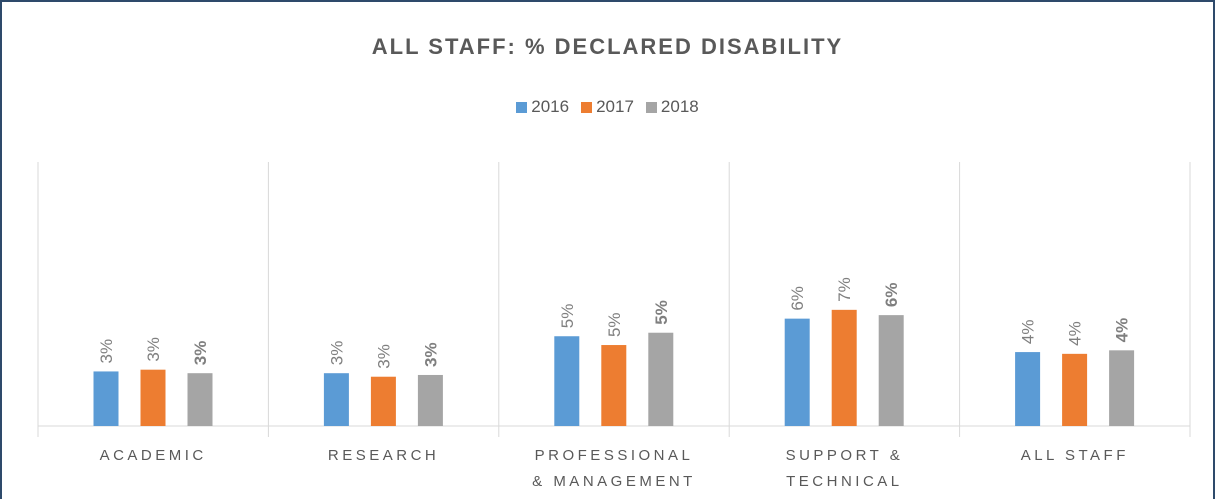 The height and width of the screenshot is (499, 1215). I want to click on legend: 2016 2017 2018, so click(607, 107).